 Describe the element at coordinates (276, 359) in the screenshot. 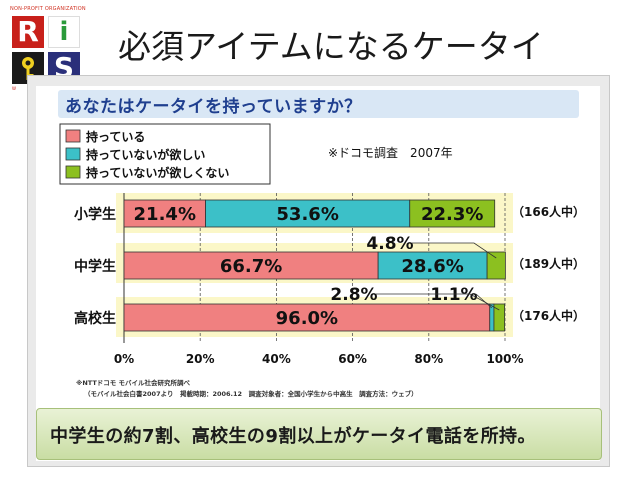

I see `x-tick-label: 40%` at that location.